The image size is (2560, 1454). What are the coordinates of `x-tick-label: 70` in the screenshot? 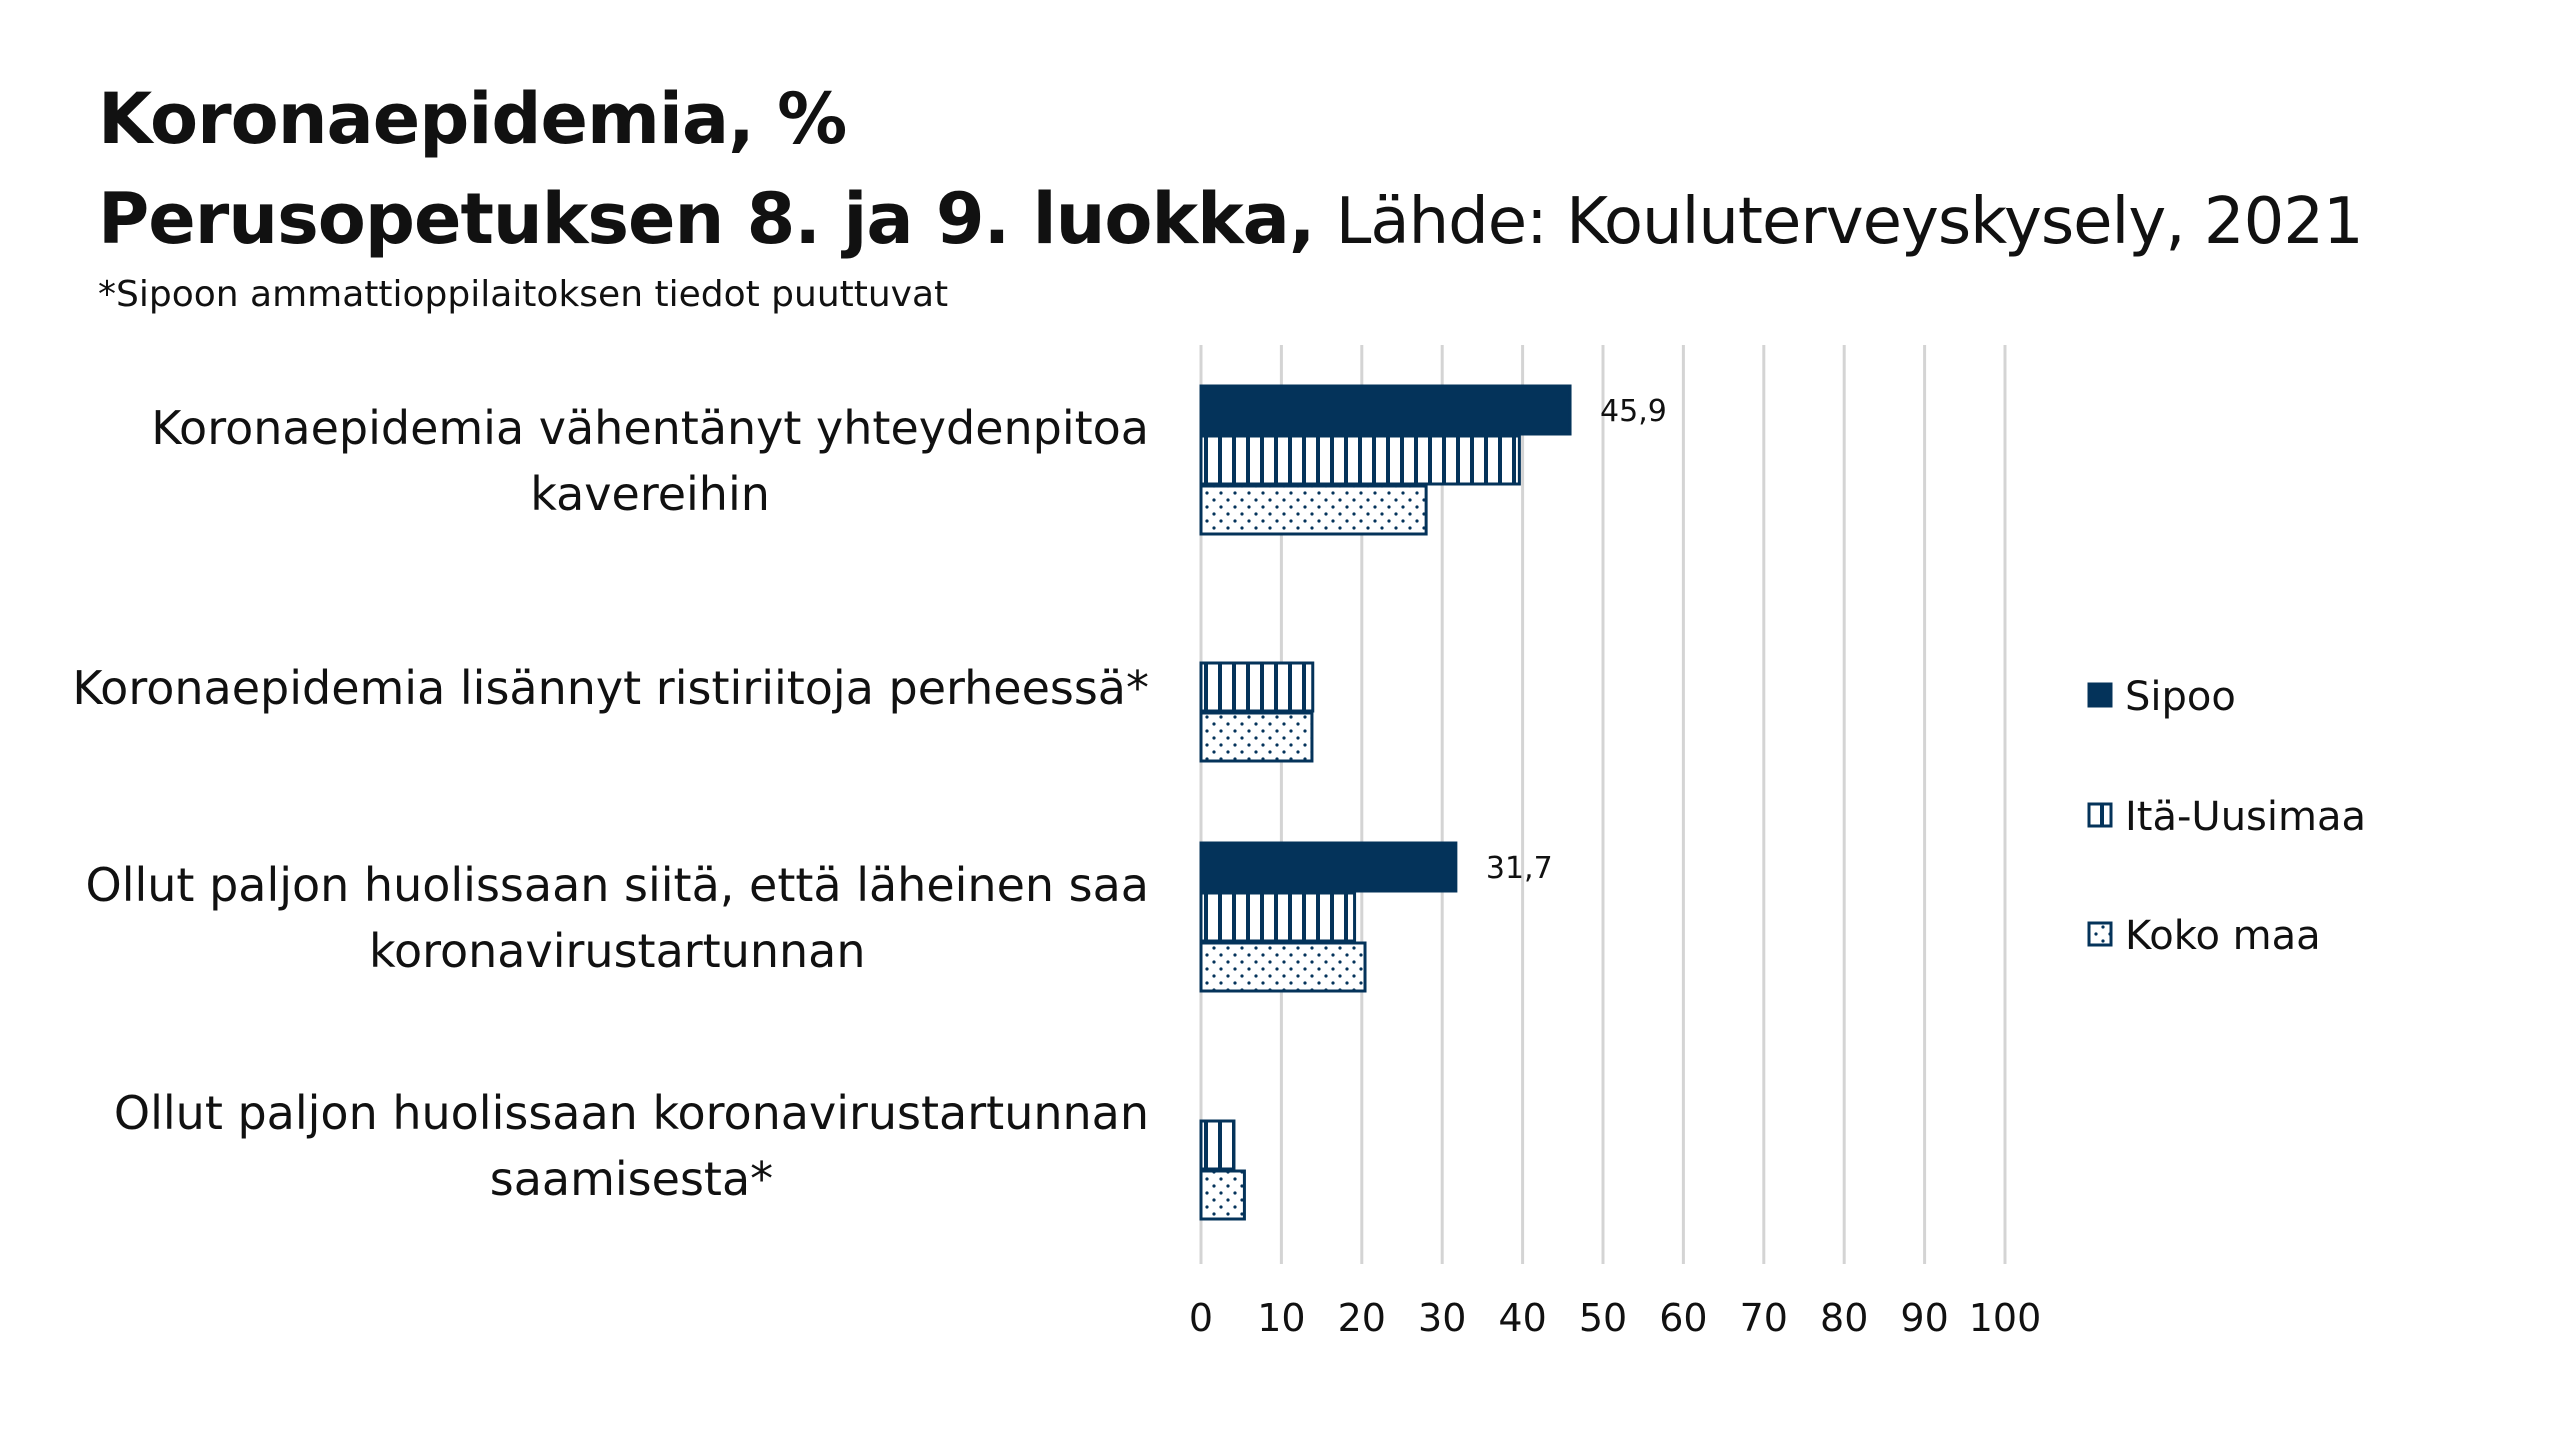 It's located at (1764, 1318).